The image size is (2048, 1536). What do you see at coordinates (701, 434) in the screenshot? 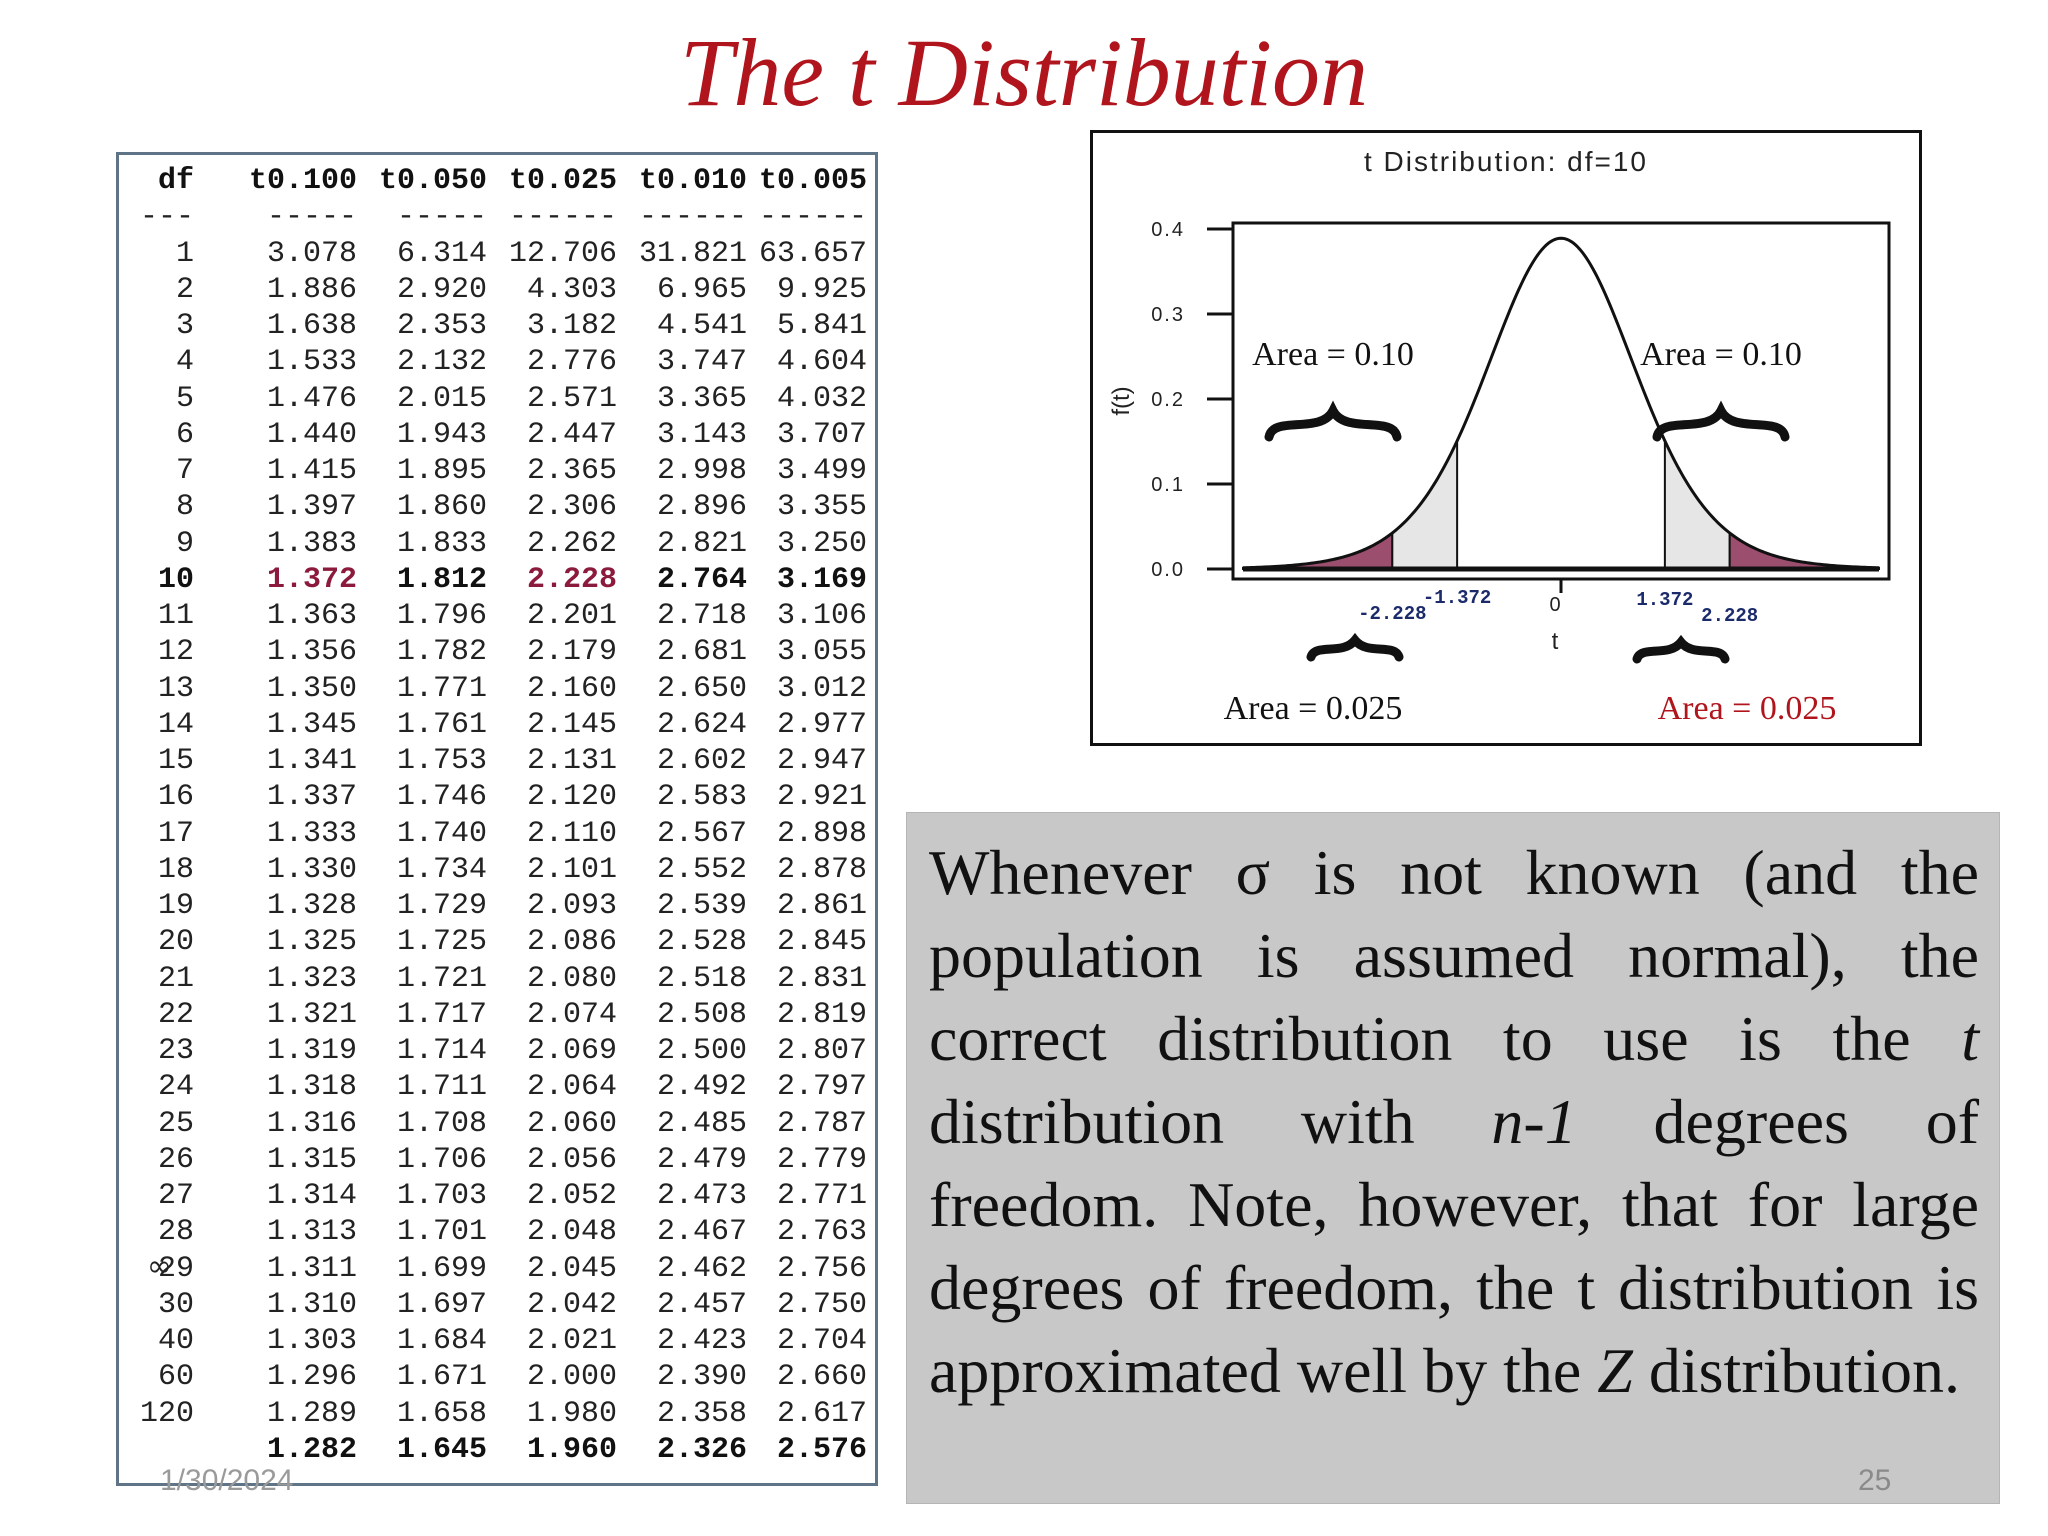
I see `table-cell: 3.143` at bounding box center [701, 434].